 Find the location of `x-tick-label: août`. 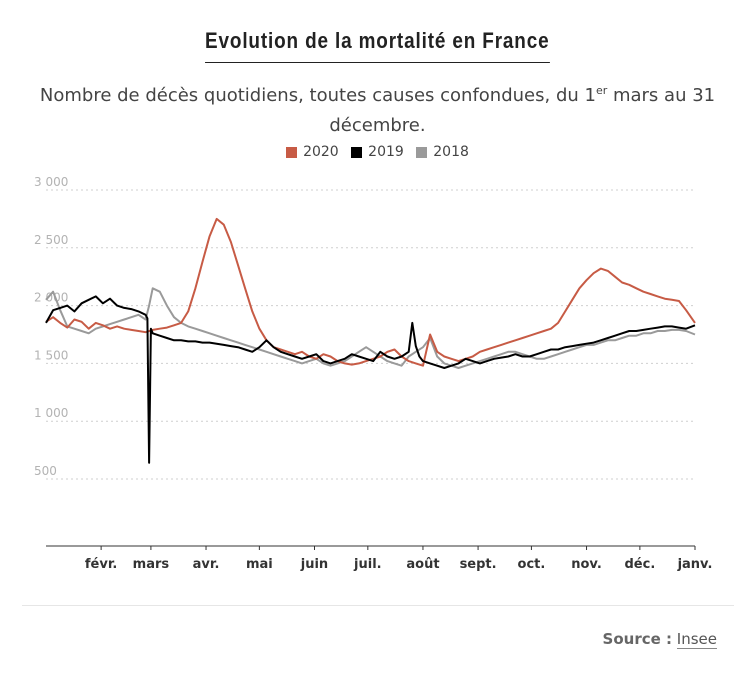

x-tick-label: août is located at coordinates (422, 564).